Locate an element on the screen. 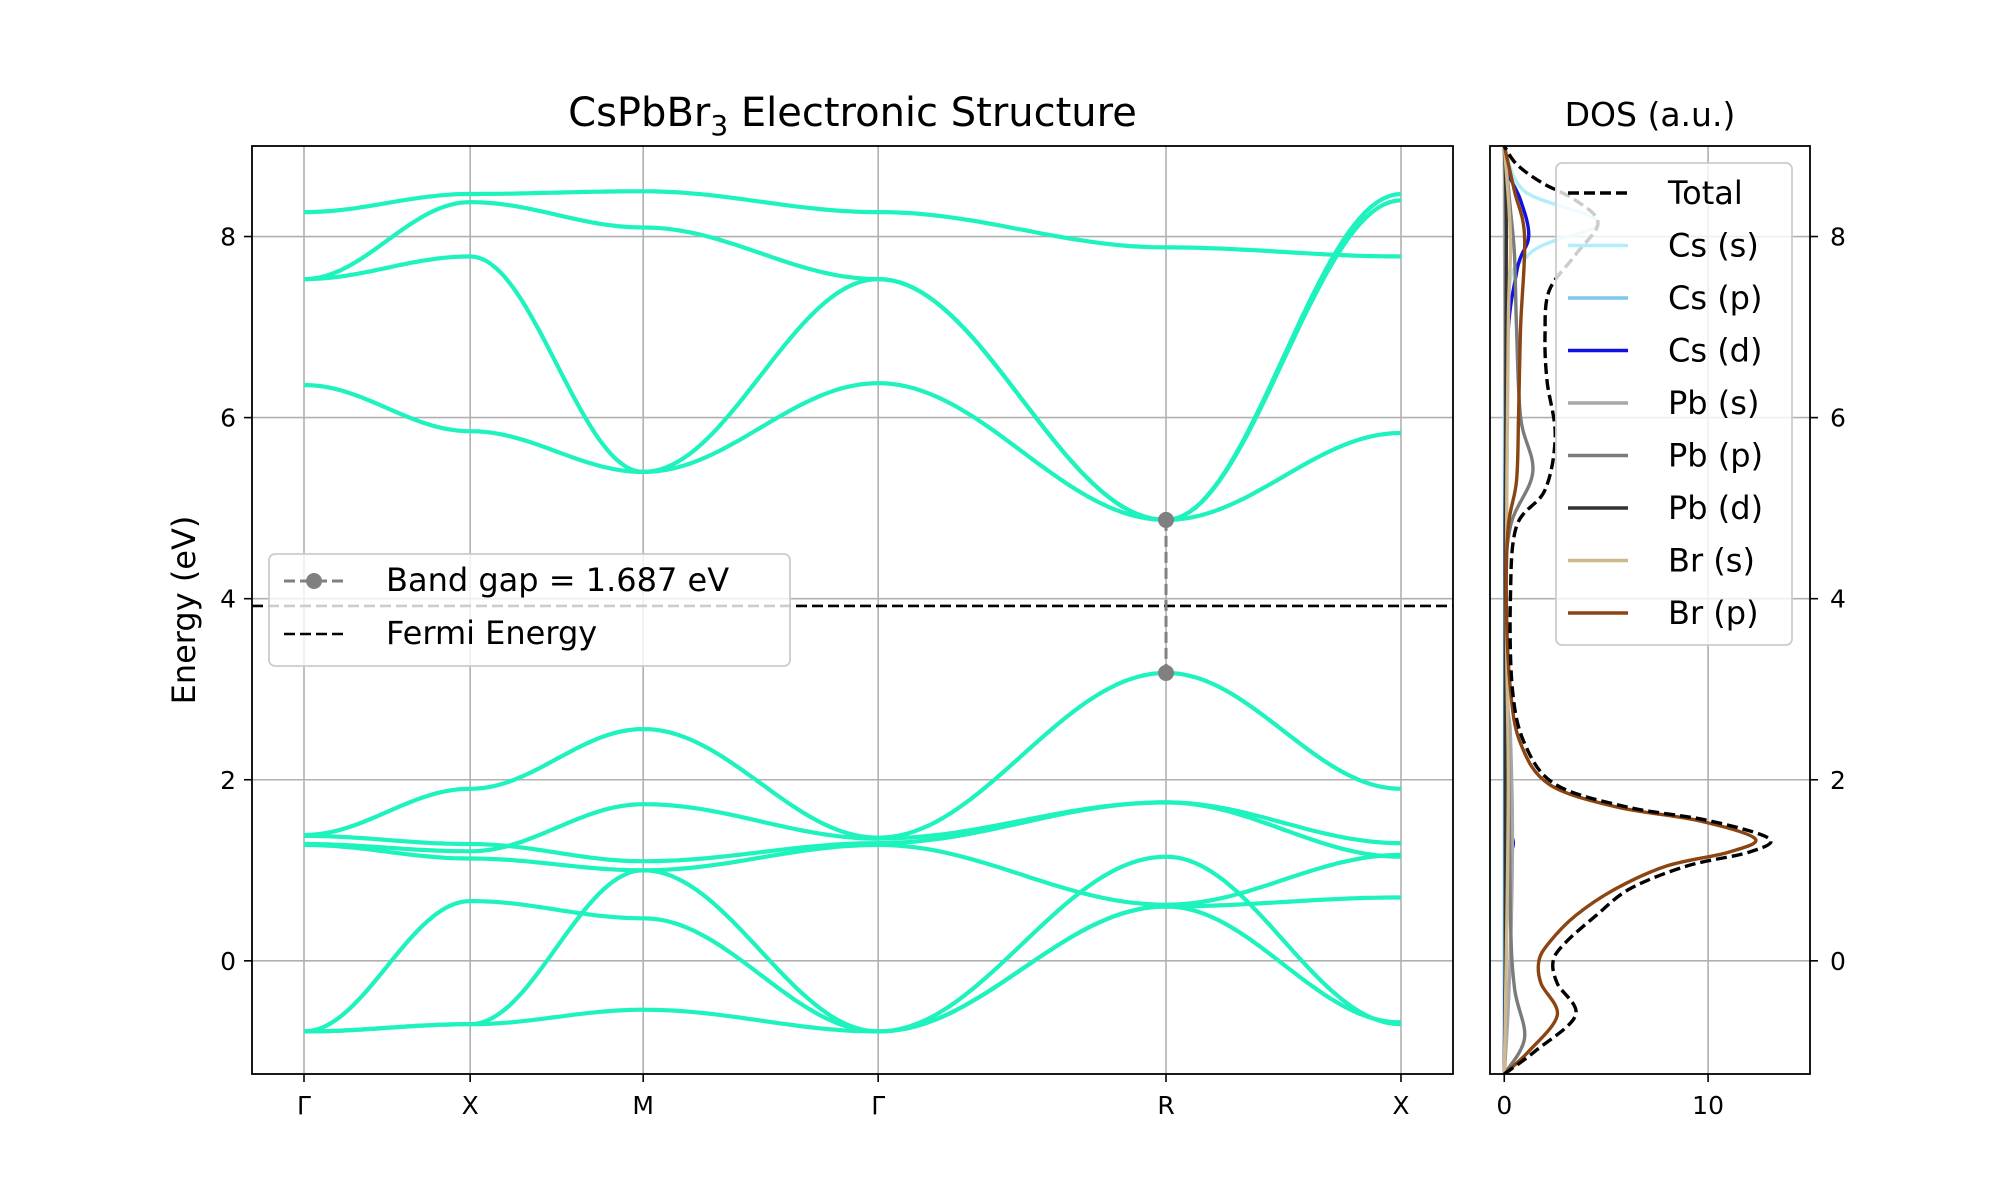 This screenshot has width=2000, height=1200. band-plot-title: CsPbBr3 Electronic Structure is located at coordinates (852, 116).